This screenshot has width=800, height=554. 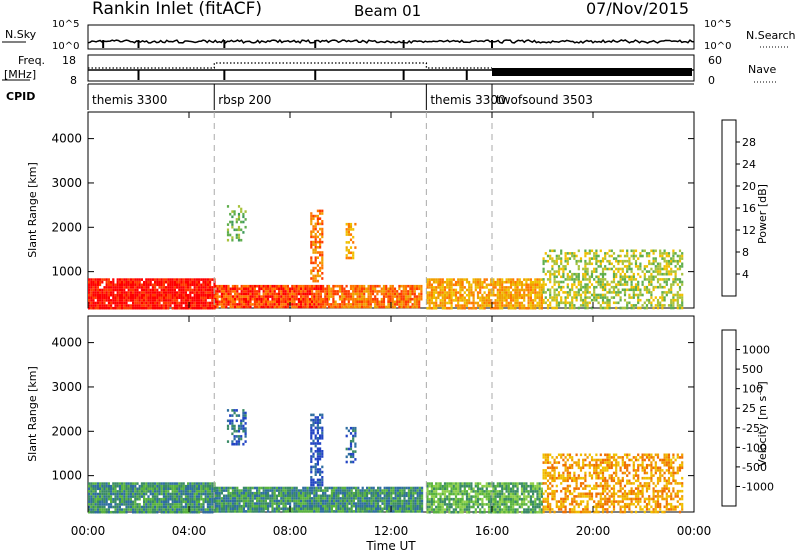 I want to click on freq-label: Freq., so click(x=31, y=60).